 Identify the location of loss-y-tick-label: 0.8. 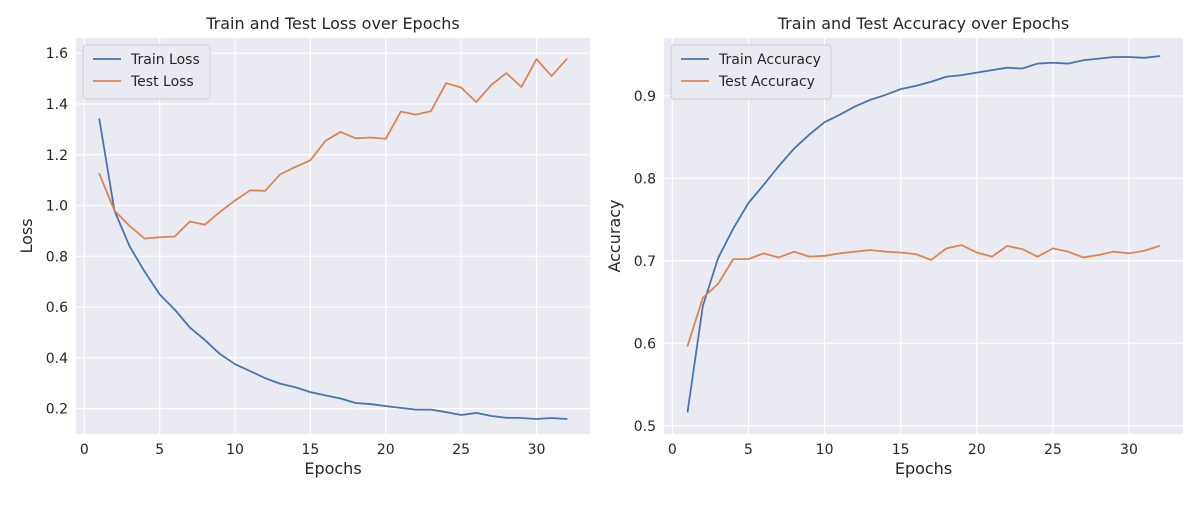
(57, 257).